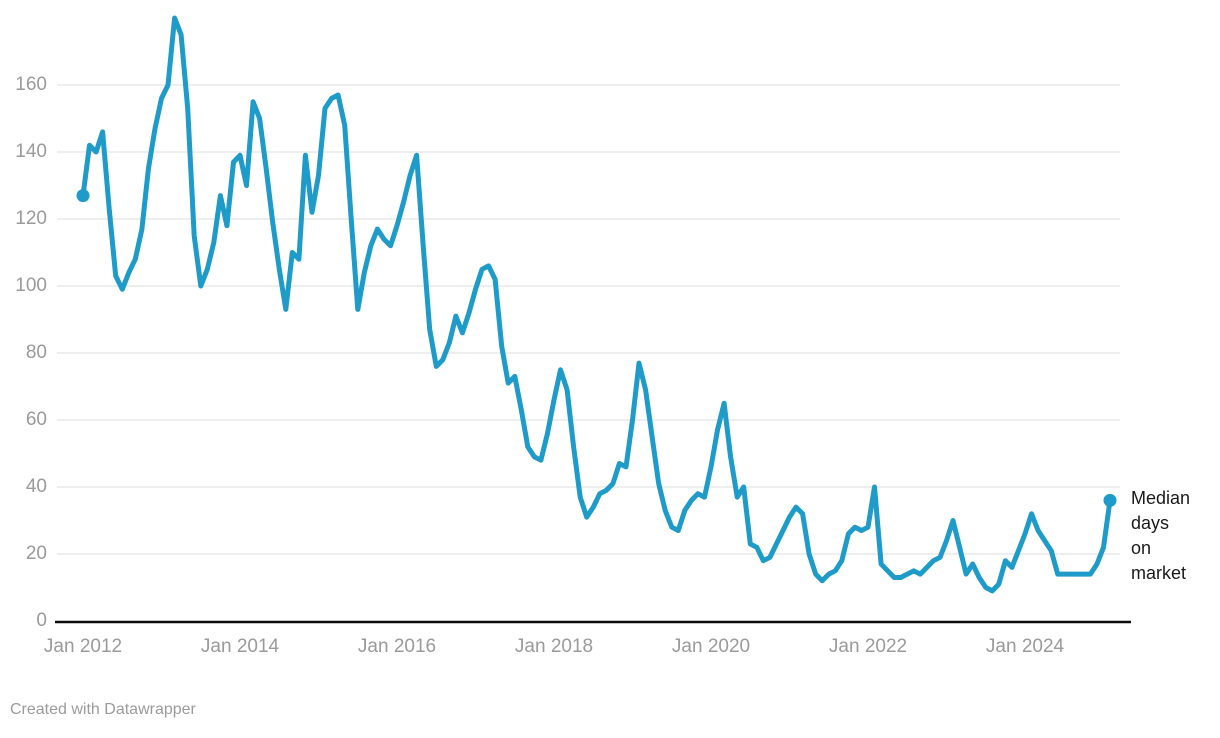  Describe the element at coordinates (868, 646) in the screenshot. I see `x-tick-label: Jan 2022` at that location.